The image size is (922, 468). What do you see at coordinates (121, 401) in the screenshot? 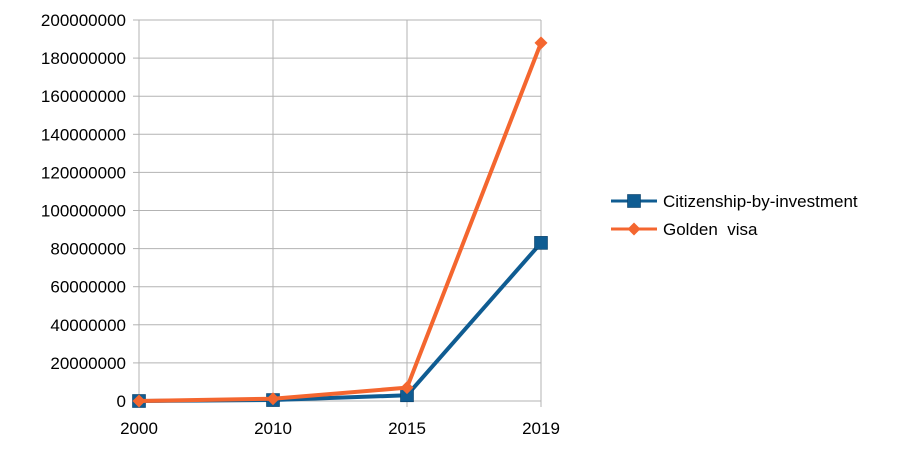
I see `y-tick-label: 0` at bounding box center [121, 401].